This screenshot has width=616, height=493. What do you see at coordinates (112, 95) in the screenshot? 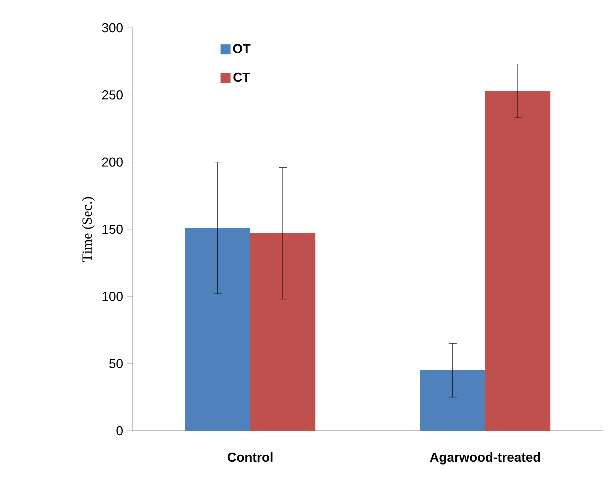
I see `y-tick-label: 250` at bounding box center [112, 95].